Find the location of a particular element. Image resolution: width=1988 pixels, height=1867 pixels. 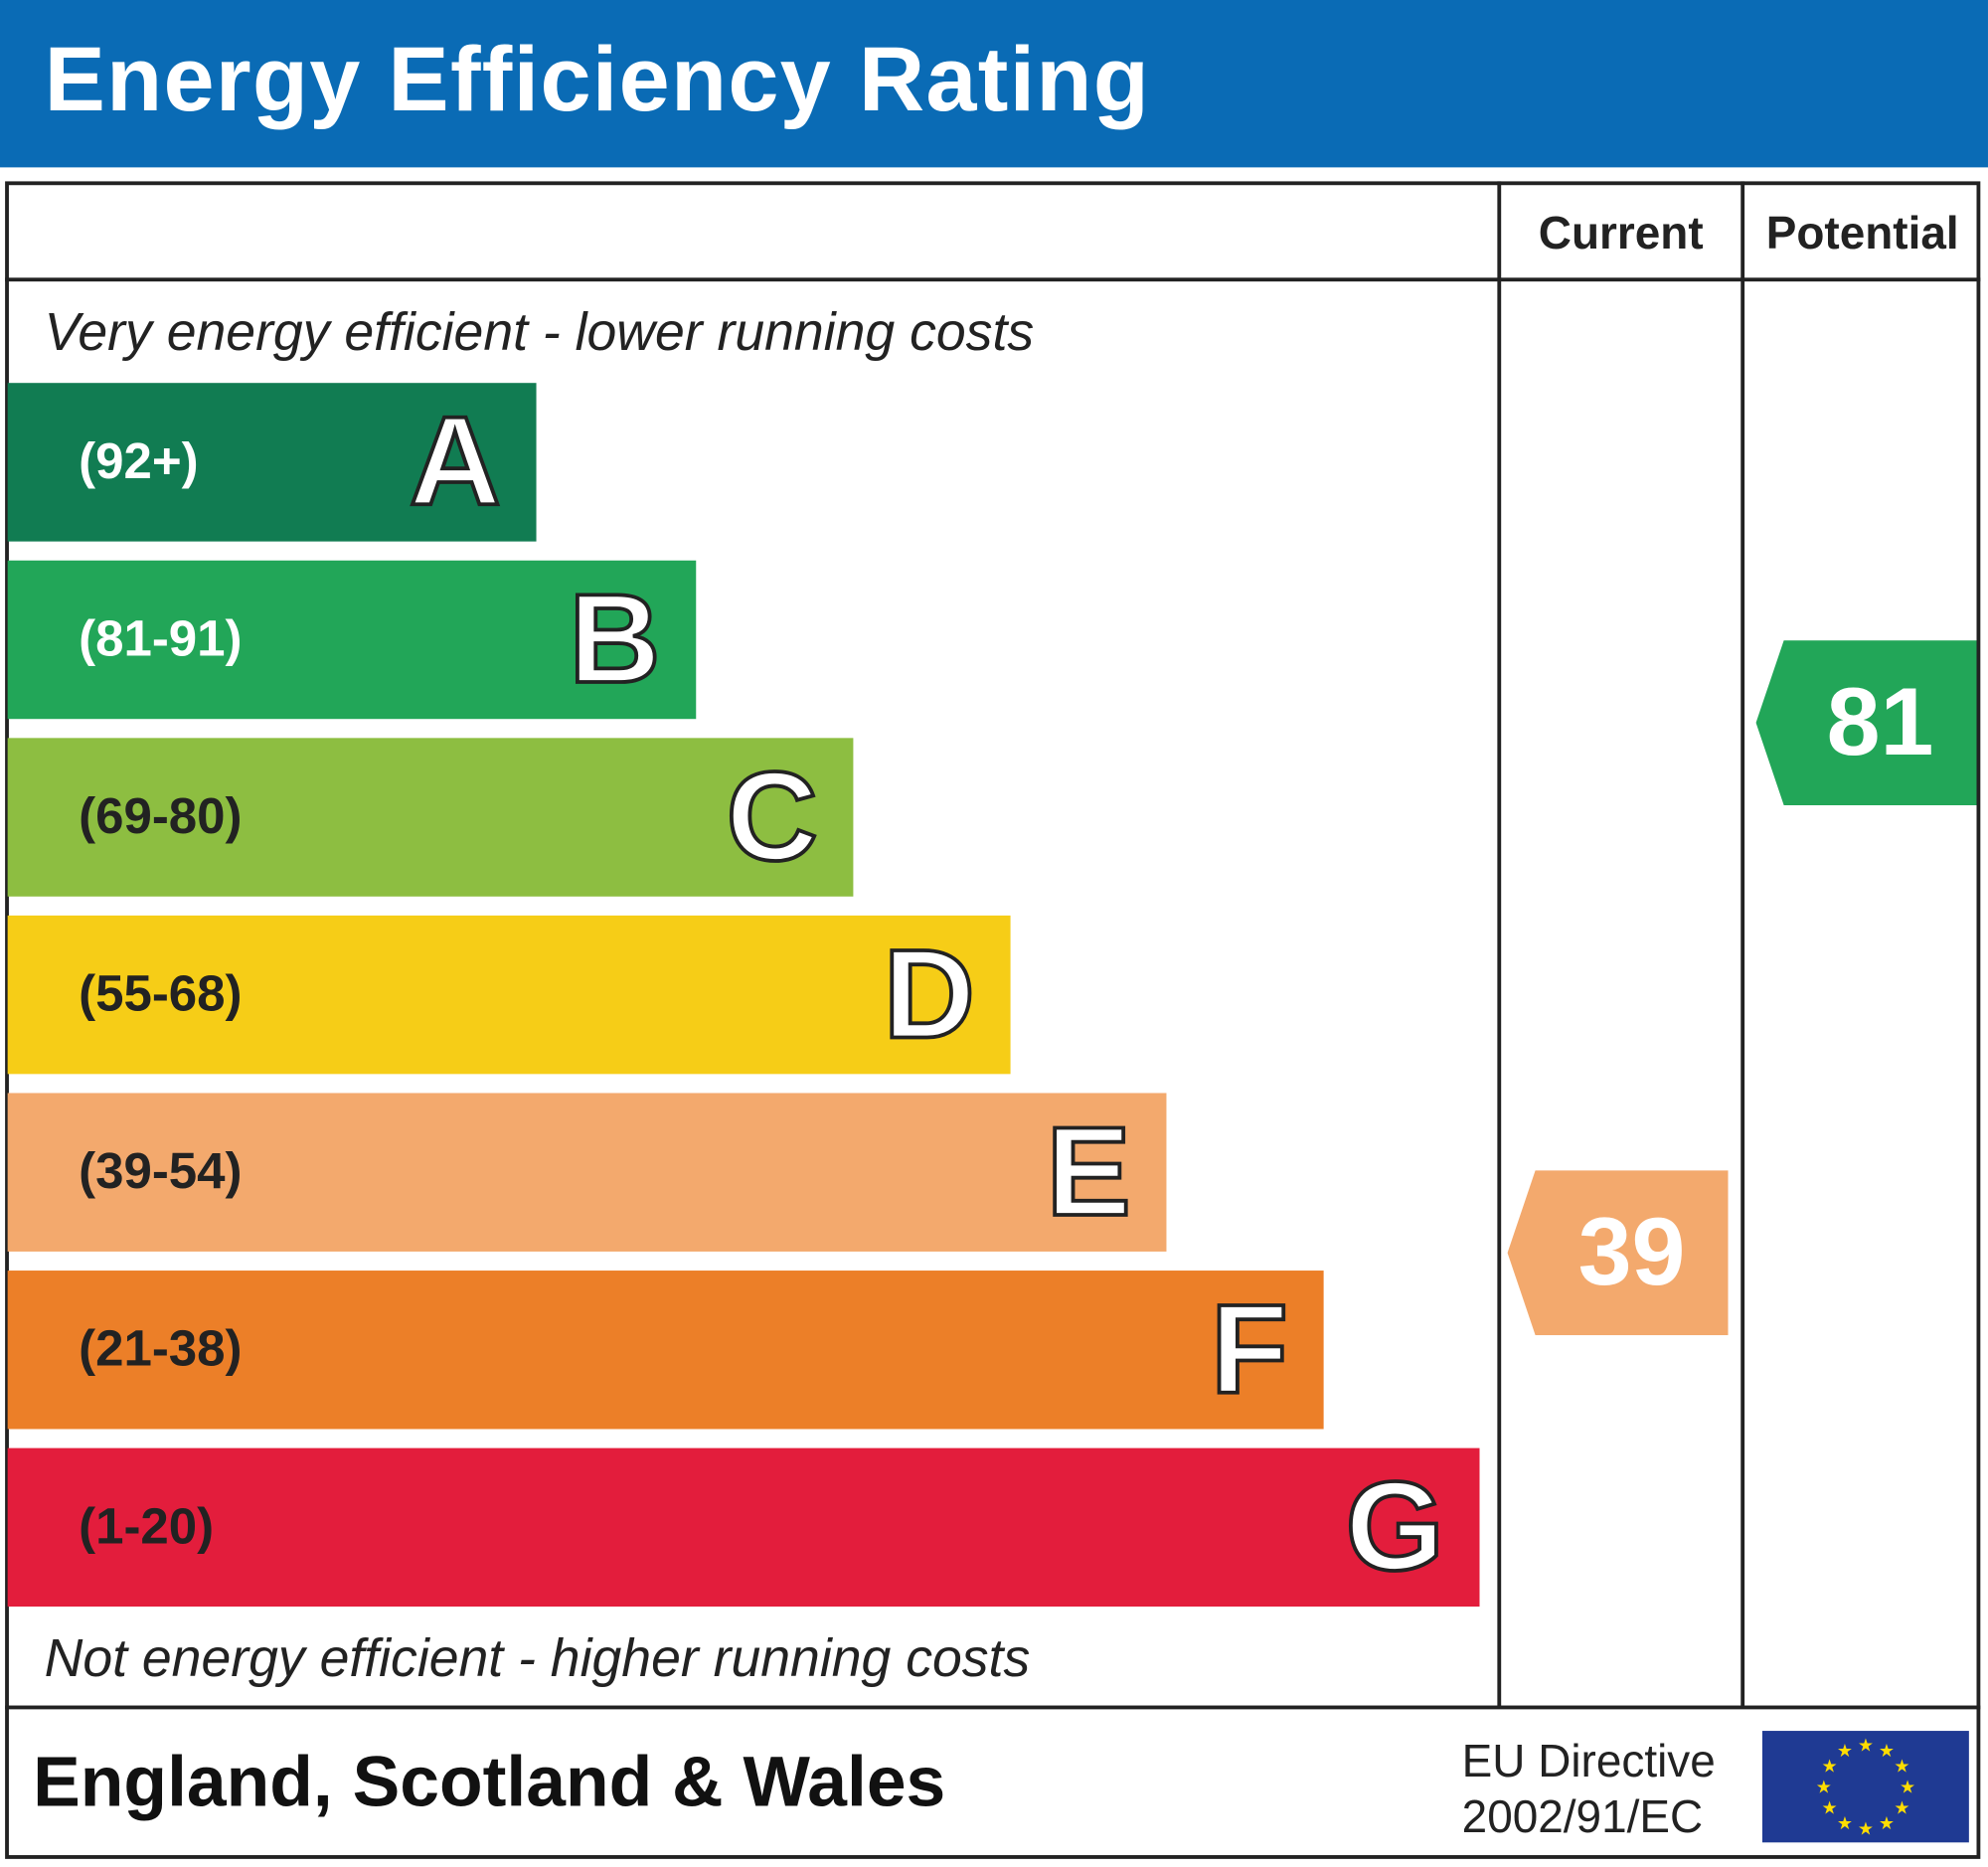

eu-directive-number: 2002/91/EC is located at coordinates (1582, 1816).